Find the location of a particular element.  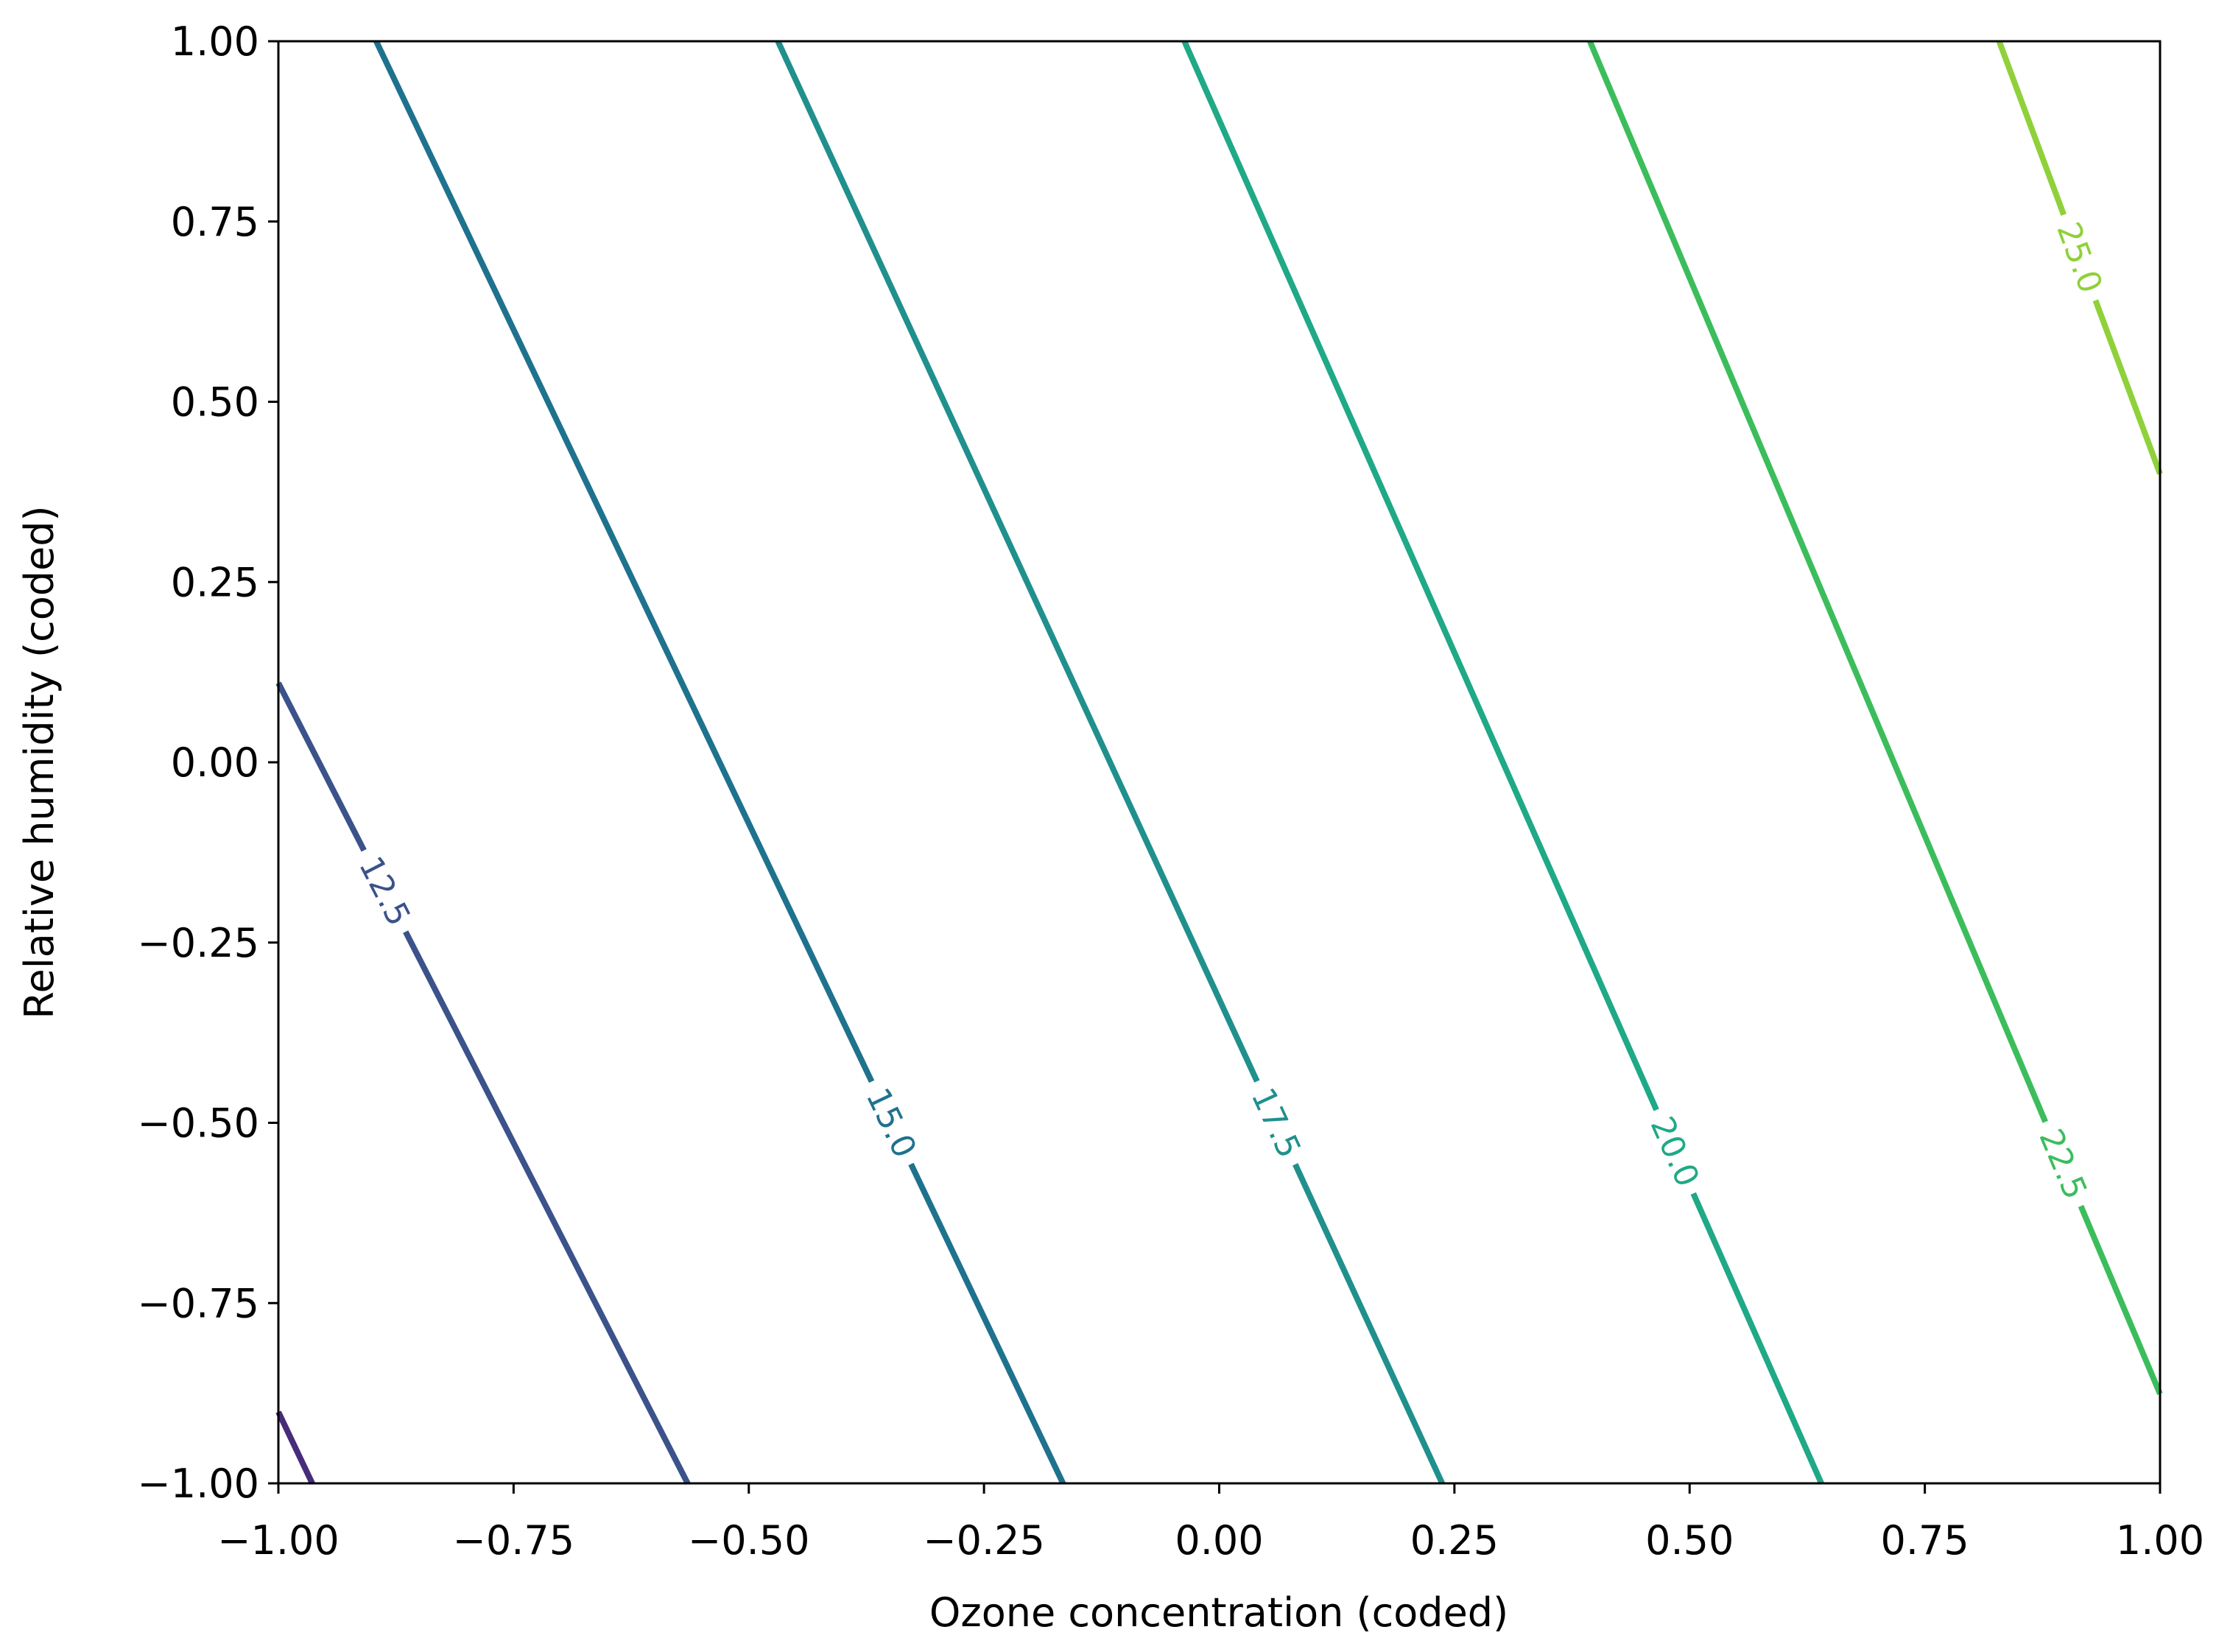

x-axis-label: Ozone concentration (coded) is located at coordinates (1219, 1612).